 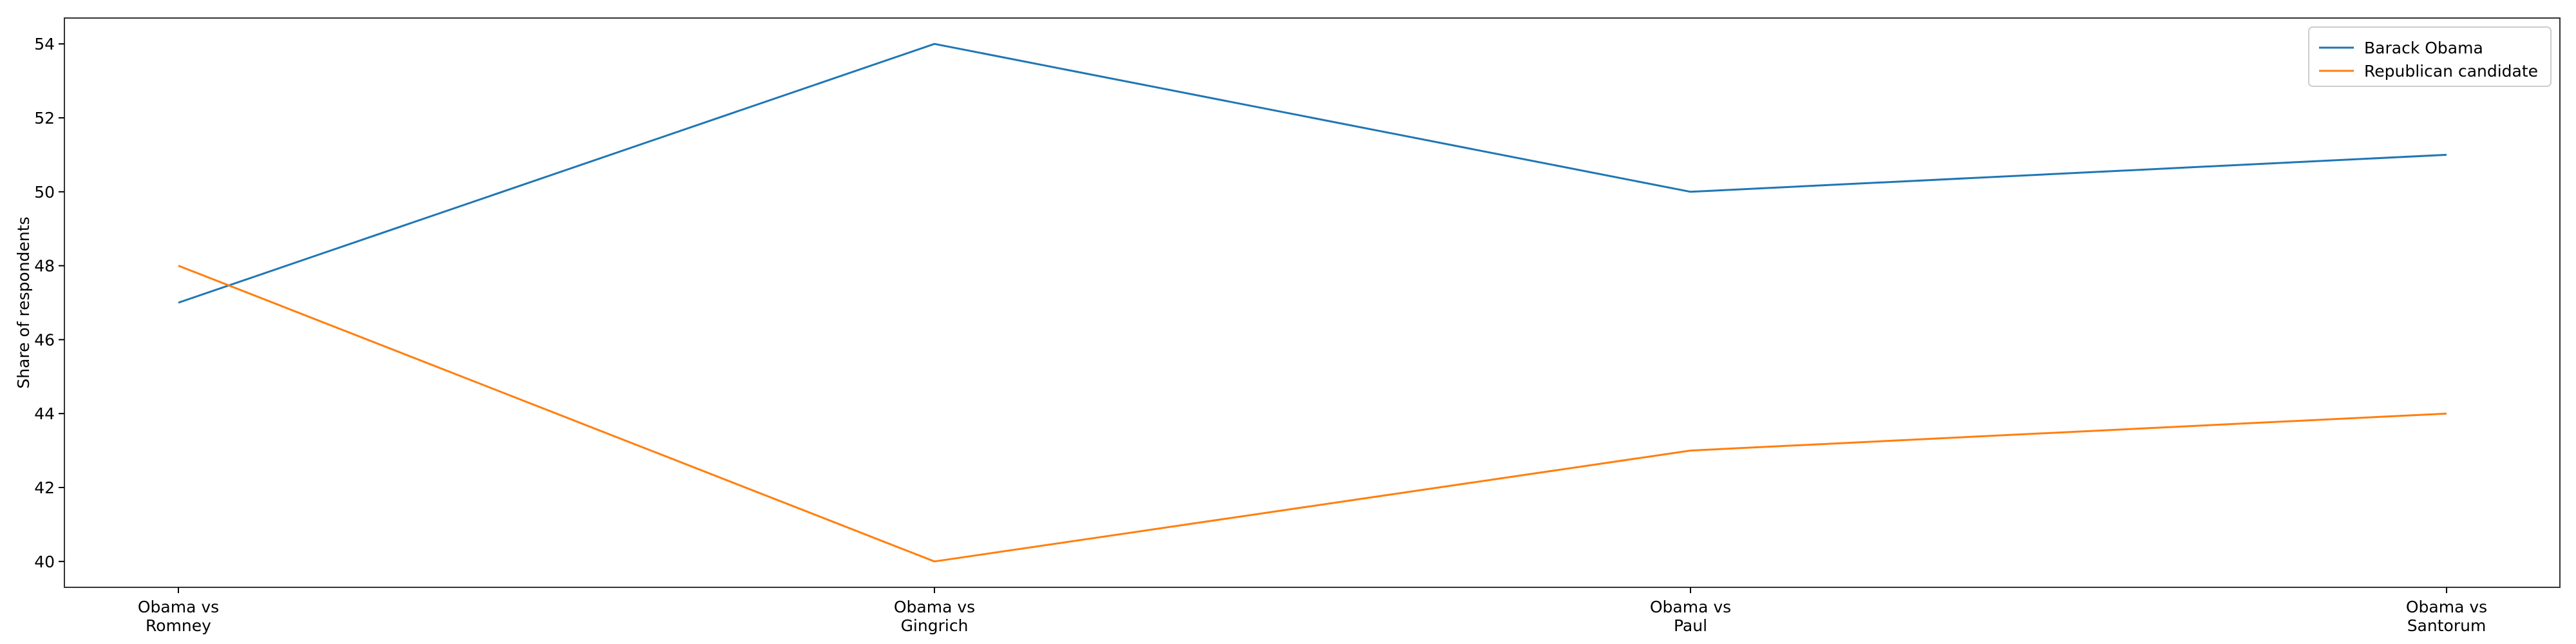 I want to click on x-tick-label: Obama vs Romney, so click(x=178, y=617).